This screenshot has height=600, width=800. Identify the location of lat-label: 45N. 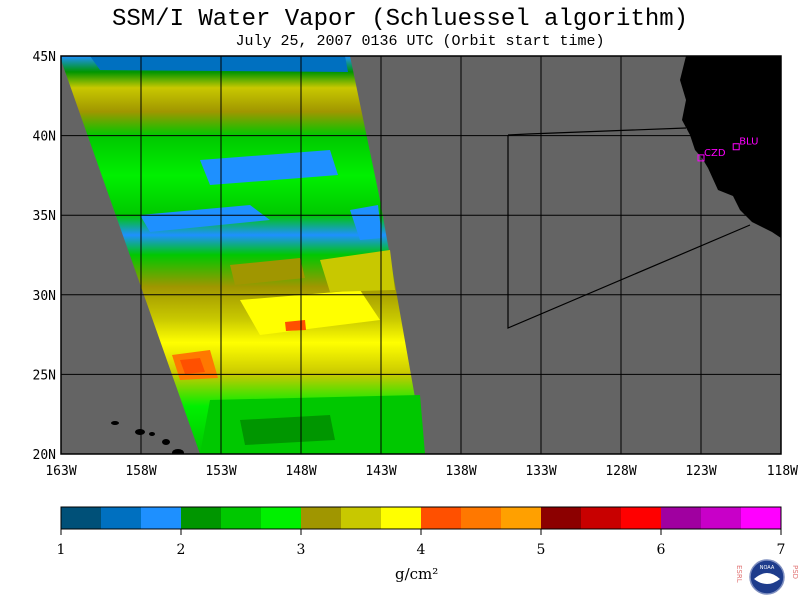
(44, 57).